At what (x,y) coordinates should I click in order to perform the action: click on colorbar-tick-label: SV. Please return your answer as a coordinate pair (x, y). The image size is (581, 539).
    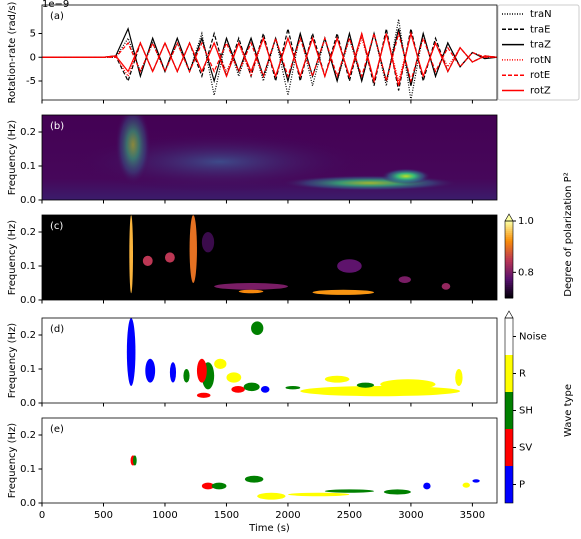
    Looking at the image, I should click on (525, 448).